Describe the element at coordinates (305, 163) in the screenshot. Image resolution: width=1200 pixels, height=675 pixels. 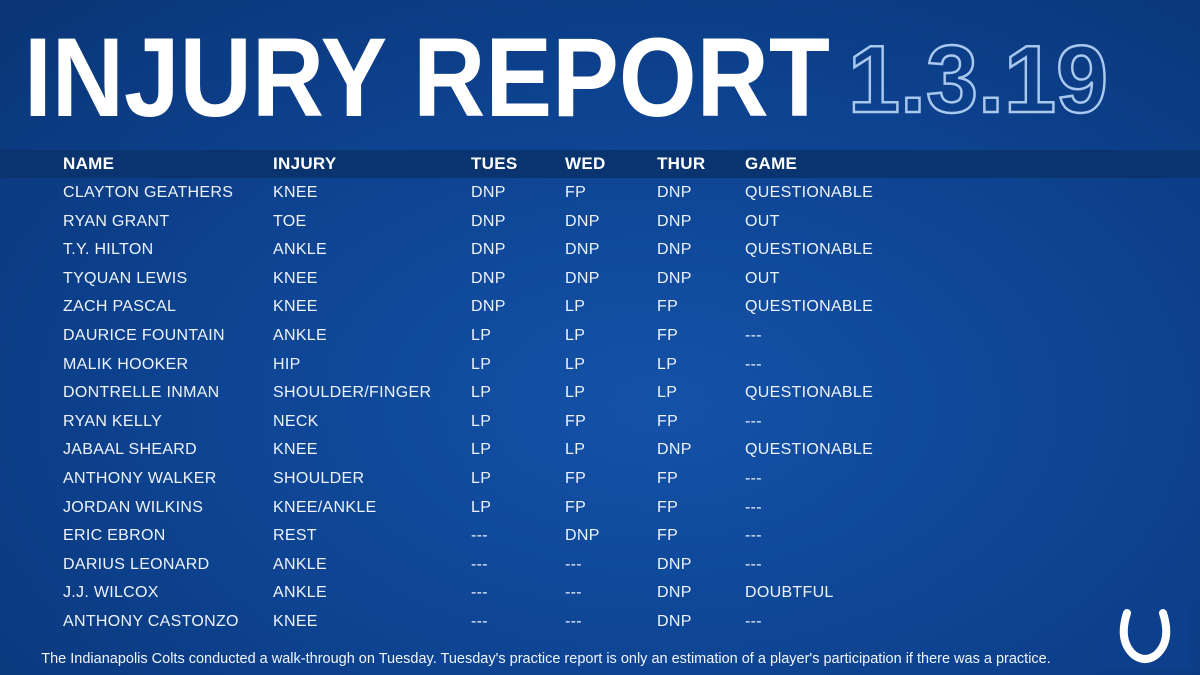
I see `column-header: INJURY` at that location.